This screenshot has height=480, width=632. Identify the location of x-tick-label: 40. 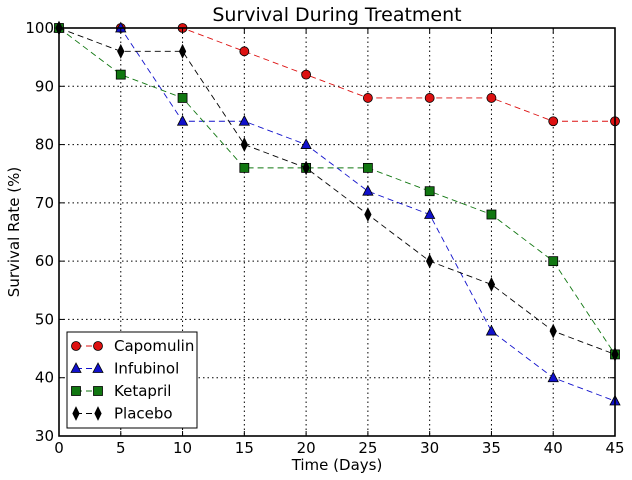
(553, 448).